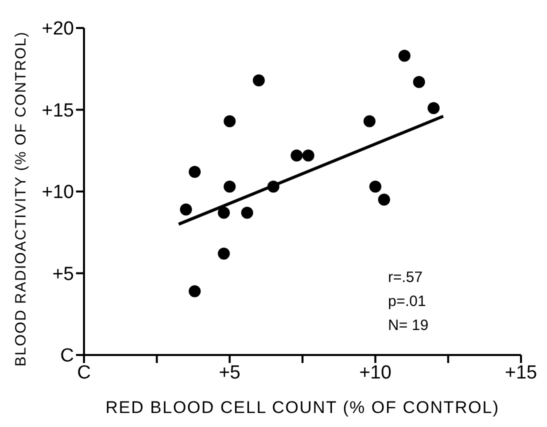 The width and height of the screenshot is (547, 427). What do you see at coordinates (63, 274) in the screenshot?
I see `y-tick-label: +5` at bounding box center [63, 274].